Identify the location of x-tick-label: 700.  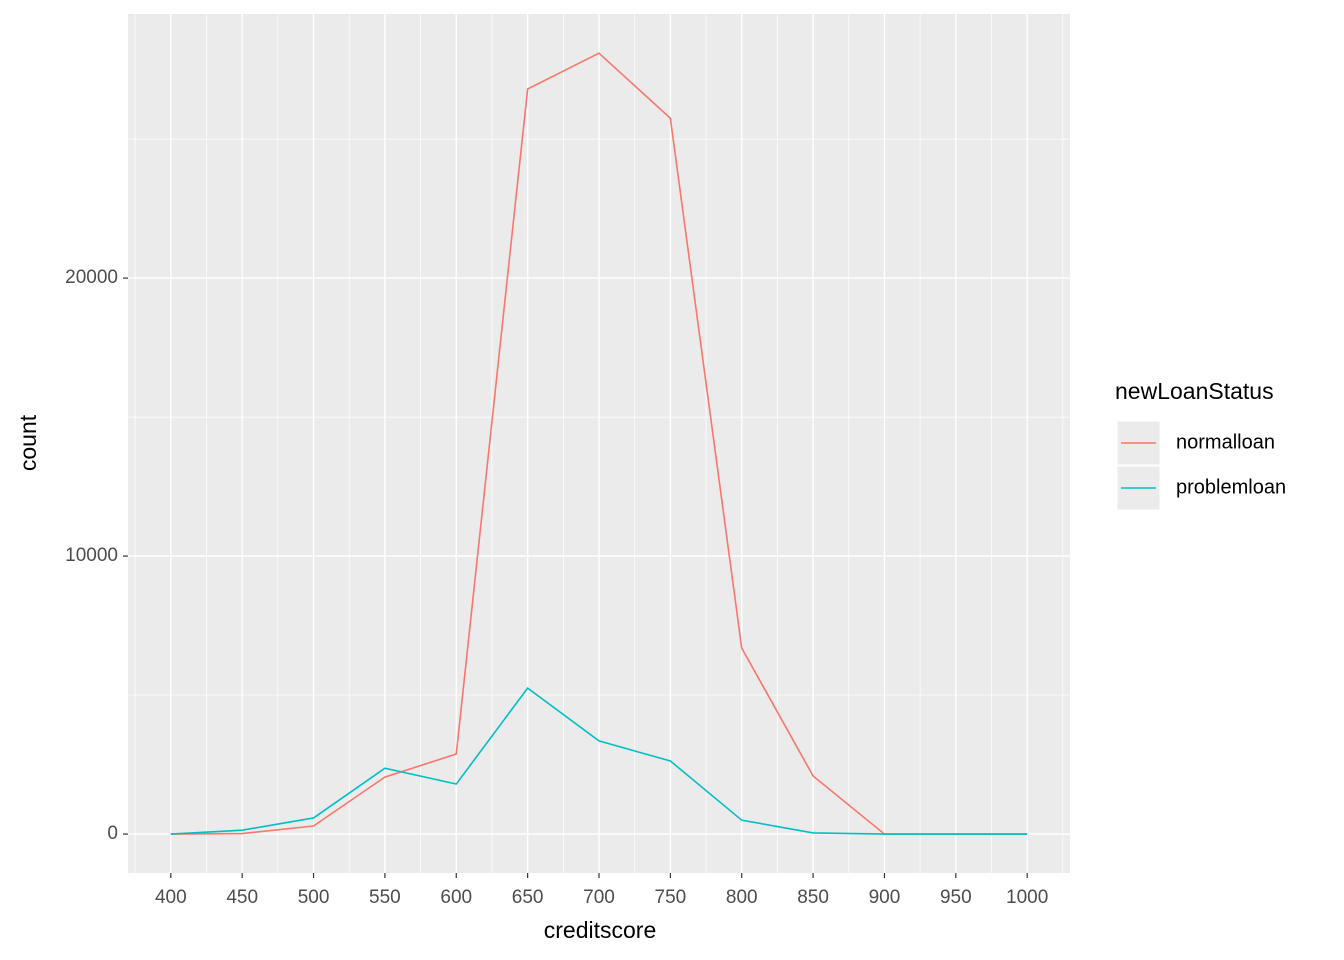
(599, 897).